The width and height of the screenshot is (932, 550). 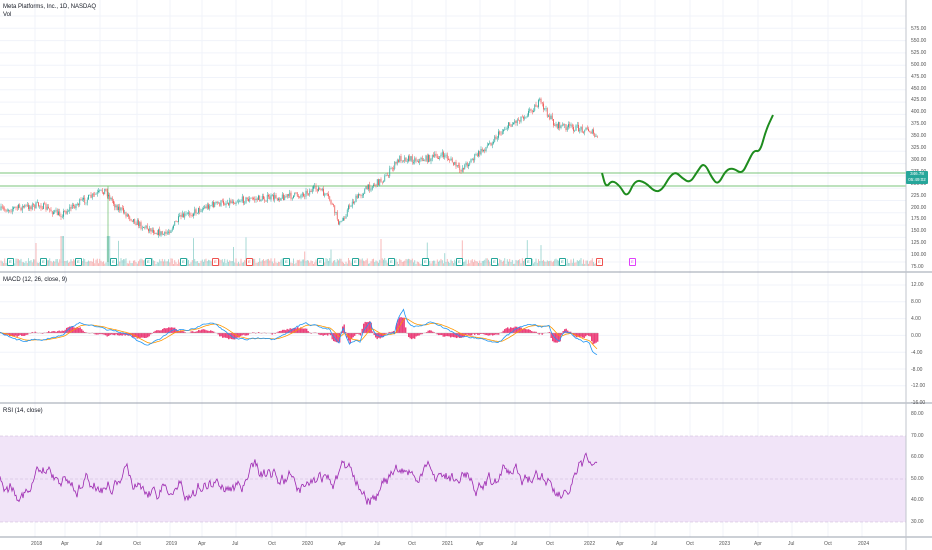 I want to click on price-tick: 175.00, so click(x=919, y=219).